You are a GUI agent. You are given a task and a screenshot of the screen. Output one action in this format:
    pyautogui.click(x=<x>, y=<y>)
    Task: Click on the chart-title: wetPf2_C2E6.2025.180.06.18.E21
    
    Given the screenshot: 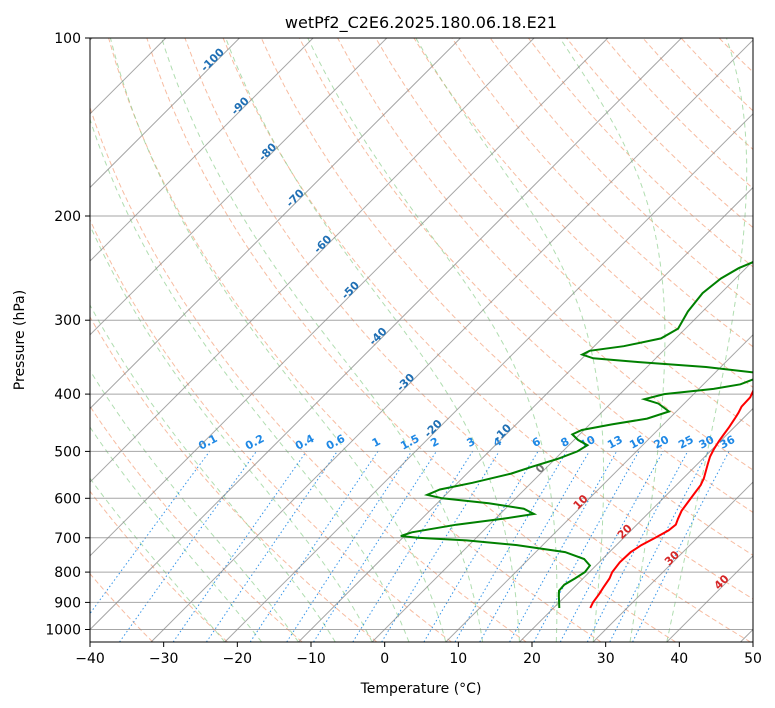 What is the action you would take?
    pyautogui.click(x=421, y=23)
    